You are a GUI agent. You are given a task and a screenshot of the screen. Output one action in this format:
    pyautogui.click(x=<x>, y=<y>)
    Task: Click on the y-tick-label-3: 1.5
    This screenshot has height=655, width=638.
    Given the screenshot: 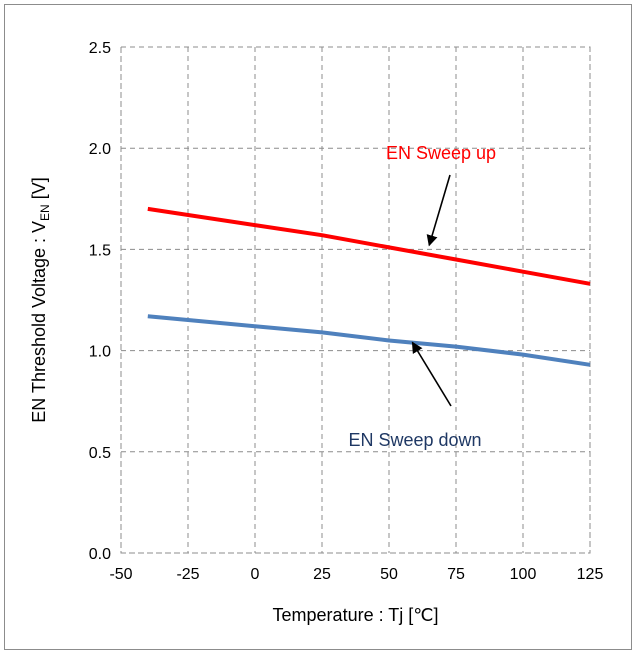 What is the action you would take?
    pyautogui.click(x=100, y=250)
    